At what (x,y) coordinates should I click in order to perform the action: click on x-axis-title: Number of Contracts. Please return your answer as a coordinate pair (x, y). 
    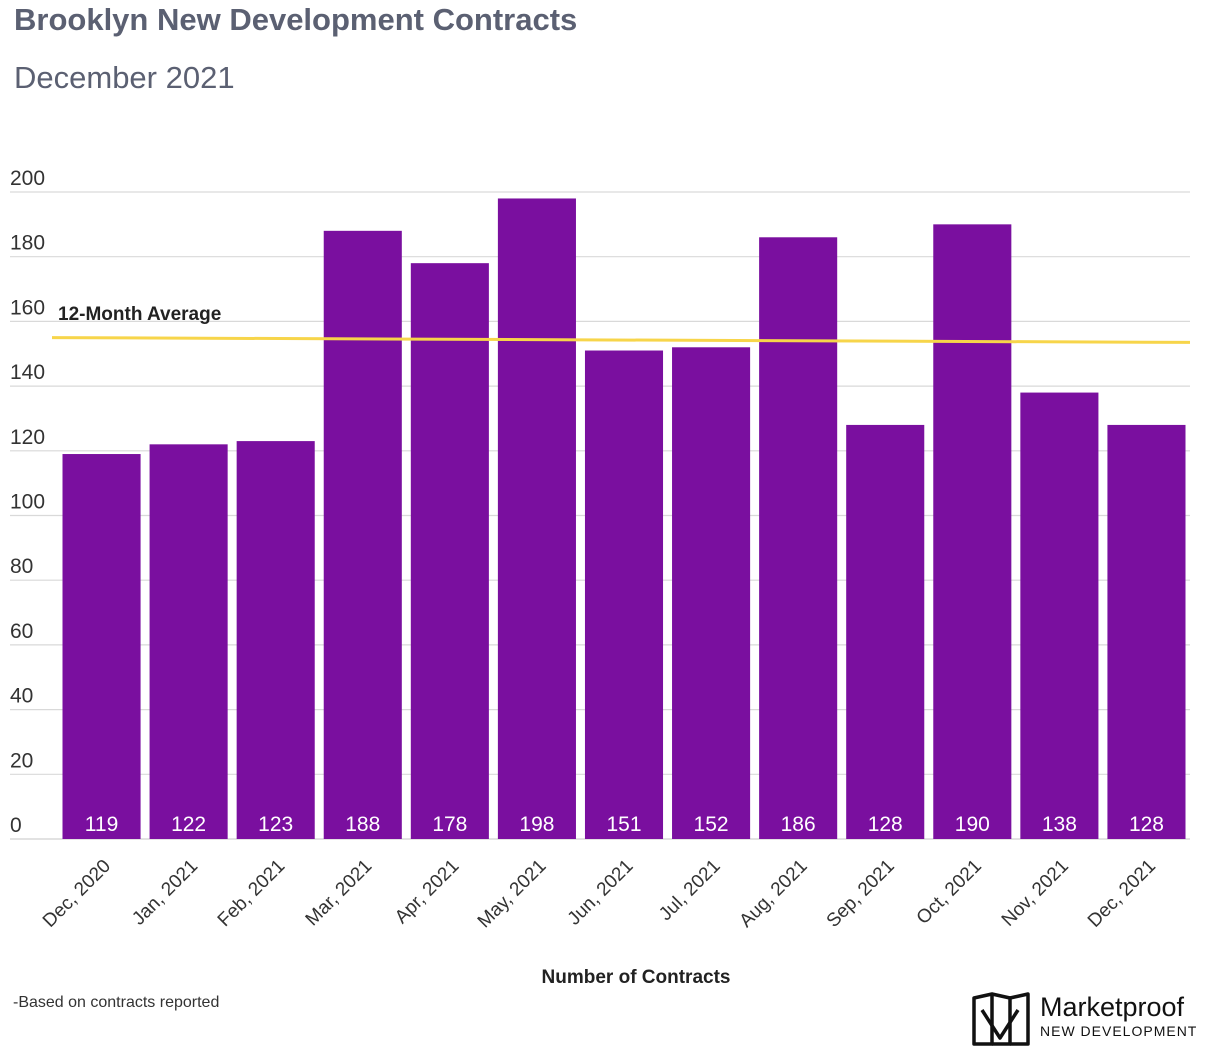
    Looking at the image, I should click on (636, 977).